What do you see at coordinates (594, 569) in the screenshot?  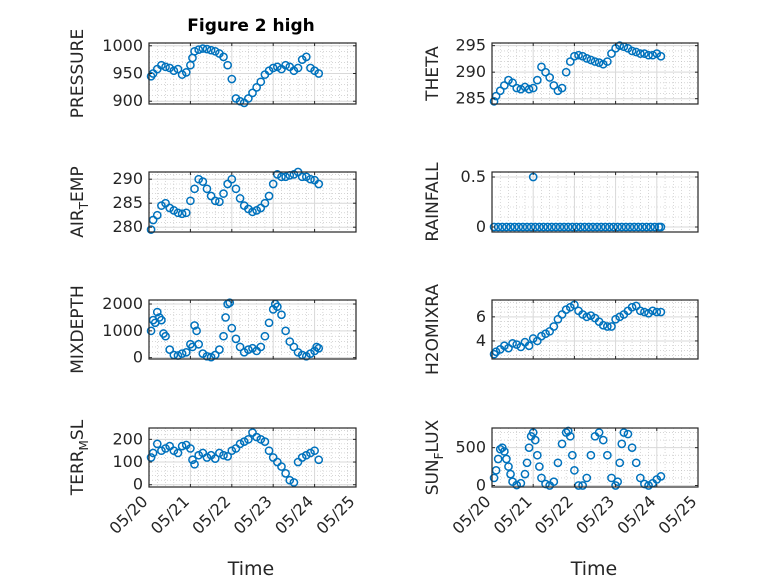 I see `x-axis-label-right: Time` at bounding box center [594, 569].